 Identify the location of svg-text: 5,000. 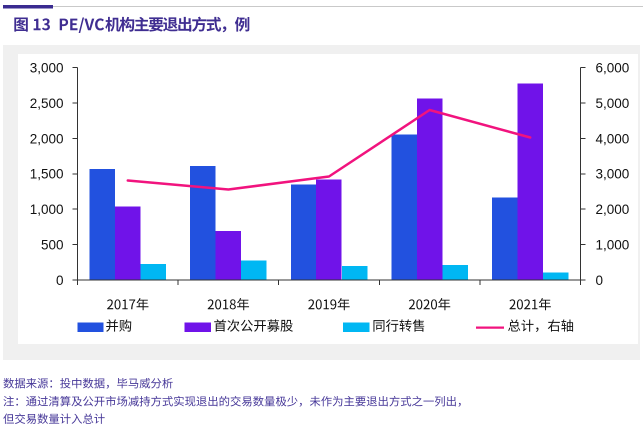
(613, 103).